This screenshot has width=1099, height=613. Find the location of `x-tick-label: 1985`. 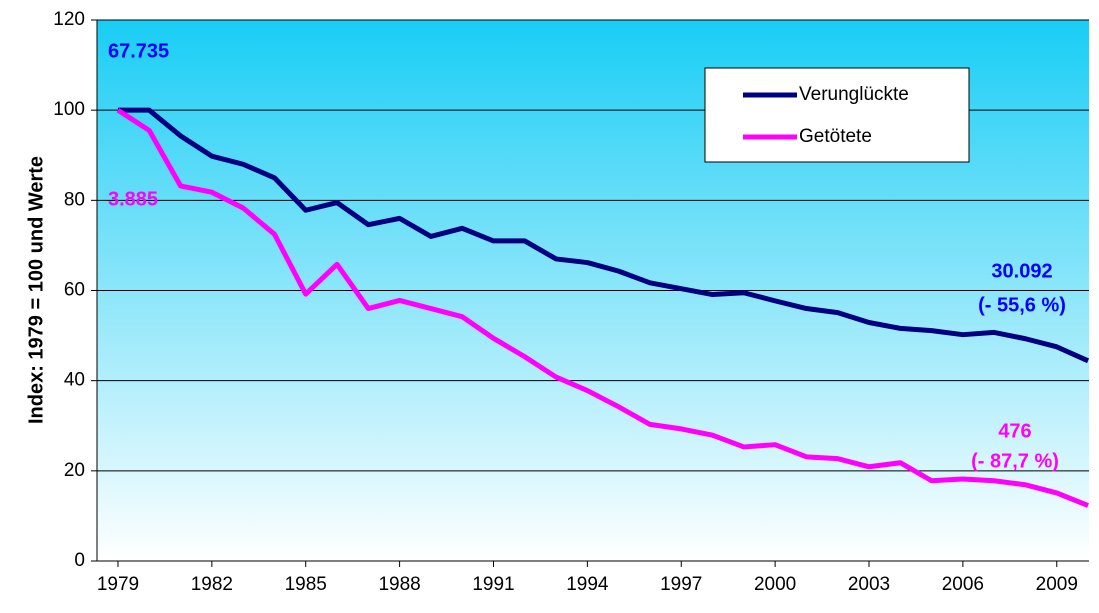

x-tick-label: 1985 is located at coordinates (306, 584).